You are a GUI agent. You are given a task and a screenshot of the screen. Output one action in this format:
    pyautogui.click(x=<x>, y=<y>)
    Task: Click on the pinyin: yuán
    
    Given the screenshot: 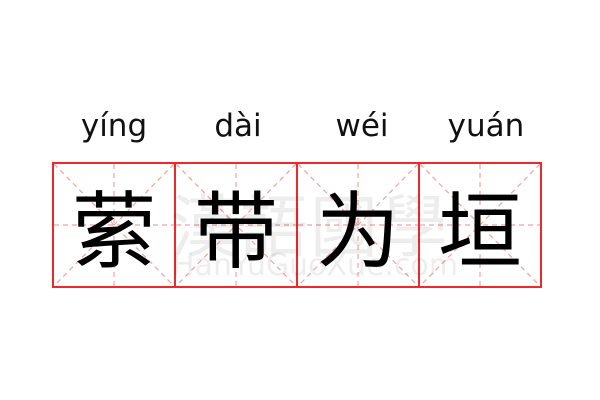 What is the action you would take?
    pyautogui.click(x=486, y=126)
    